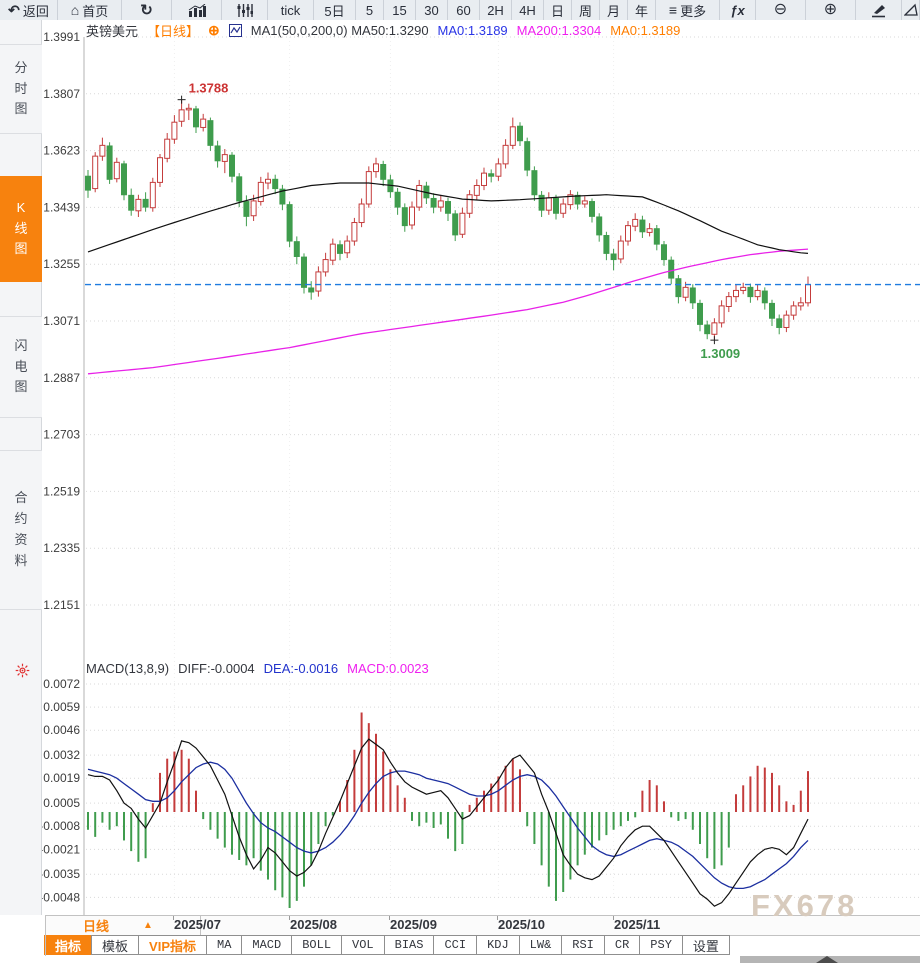 This screenshot has height=963, width=920. I want to click on svg-text: -0.0035, so click(61, 874).